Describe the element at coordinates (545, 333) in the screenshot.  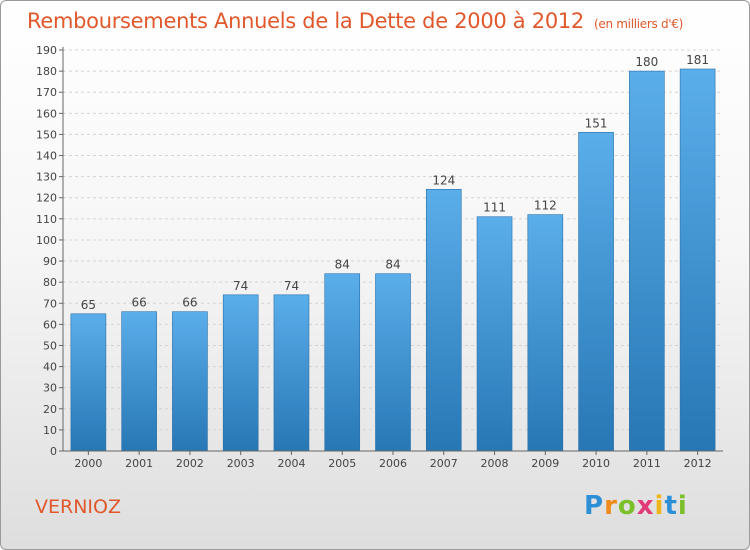
I see `bar-2009` at that location.